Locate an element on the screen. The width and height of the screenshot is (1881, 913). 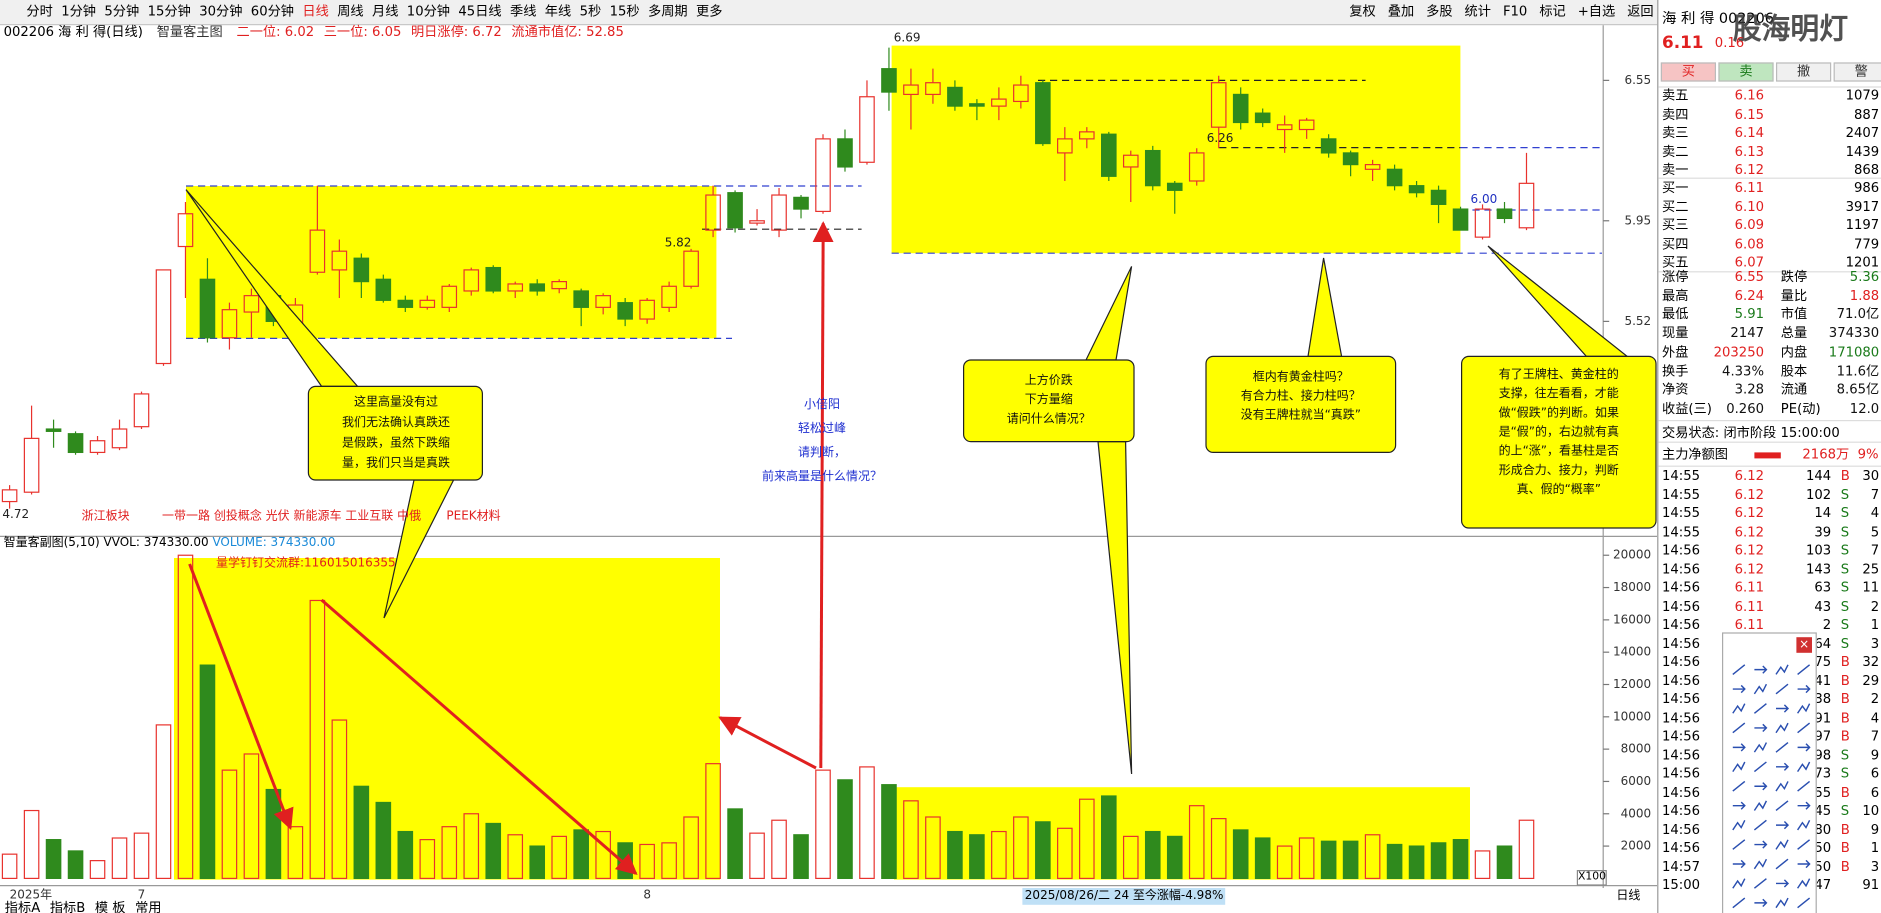
period-tab: 分时 is located at coordinates (39, 11).